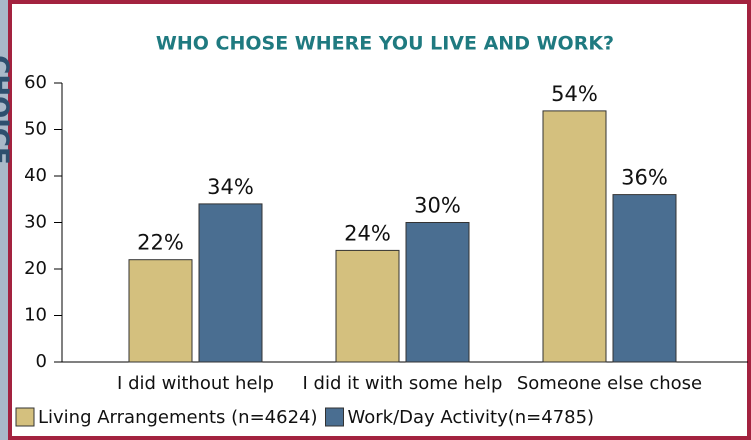  What do you see at coordinates (35, 222) in the screenshot?
I see `y-tick-label: 30` at bounding box center [35, 222].